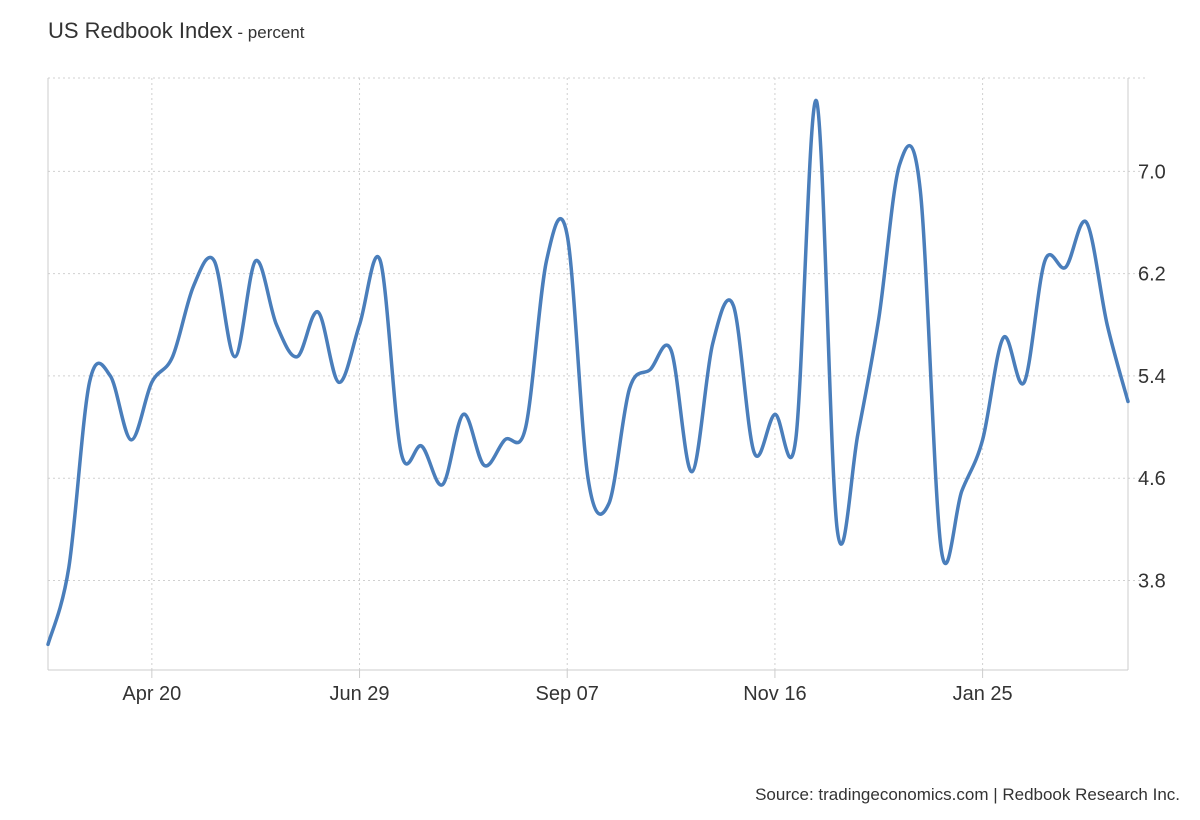 The width and height of the screenshot is (1200, 820). I want to click on y-tick-label: 3.8, so click(1152, 581).